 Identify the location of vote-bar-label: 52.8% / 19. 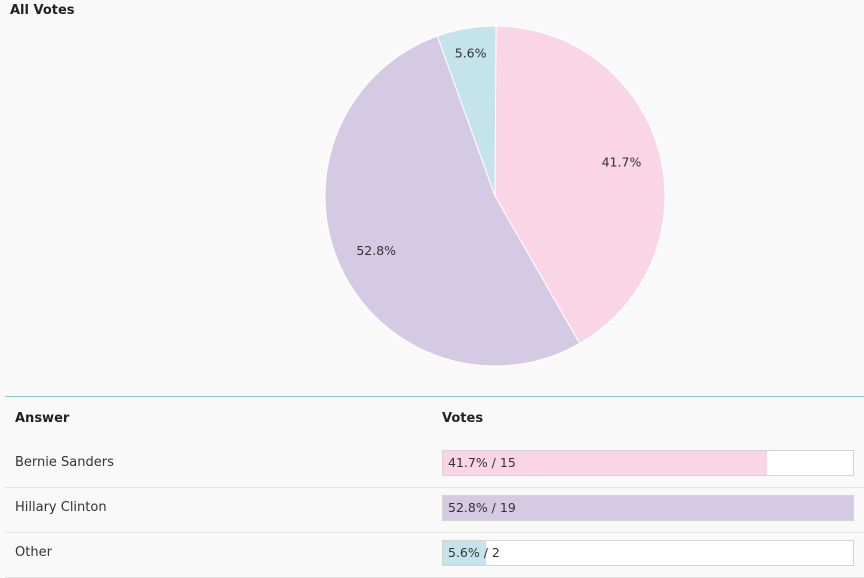
(482, 507).